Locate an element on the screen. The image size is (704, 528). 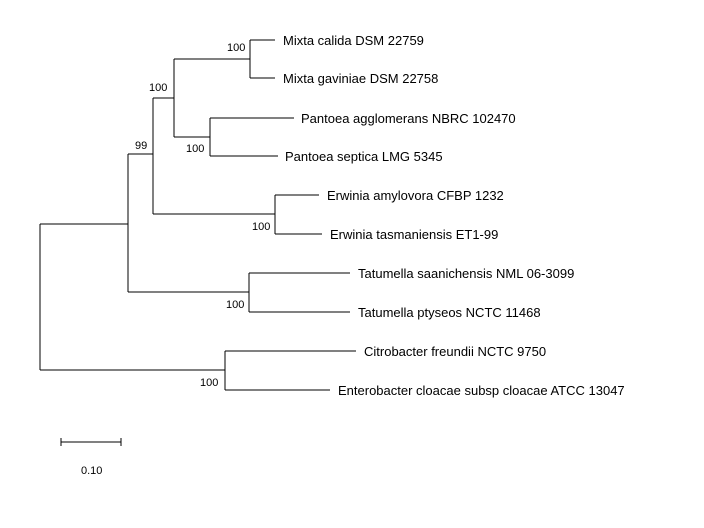
leaf-label: Erwinia tasmaniensis ET1-99 is located at coordinates (414, 234).